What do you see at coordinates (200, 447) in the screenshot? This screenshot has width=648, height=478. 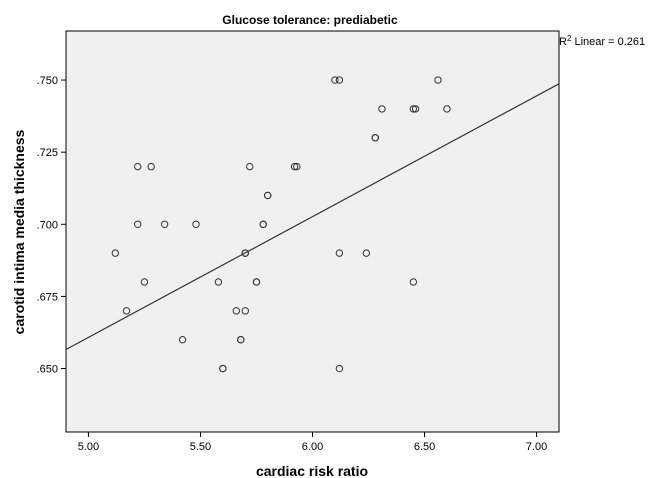 I see `x-tick-label: 5.50` at bounding box center [200, 447].